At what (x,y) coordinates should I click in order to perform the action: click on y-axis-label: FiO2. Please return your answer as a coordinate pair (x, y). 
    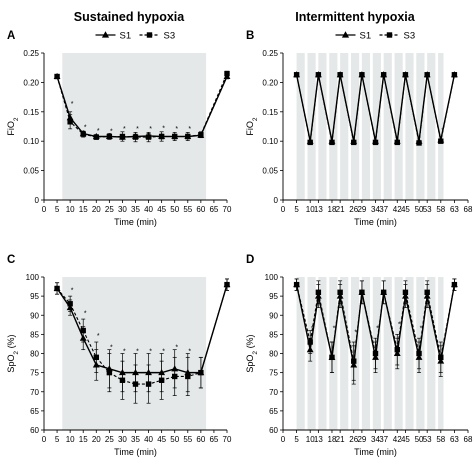
    Looking at the image, I should click on (252, 126).